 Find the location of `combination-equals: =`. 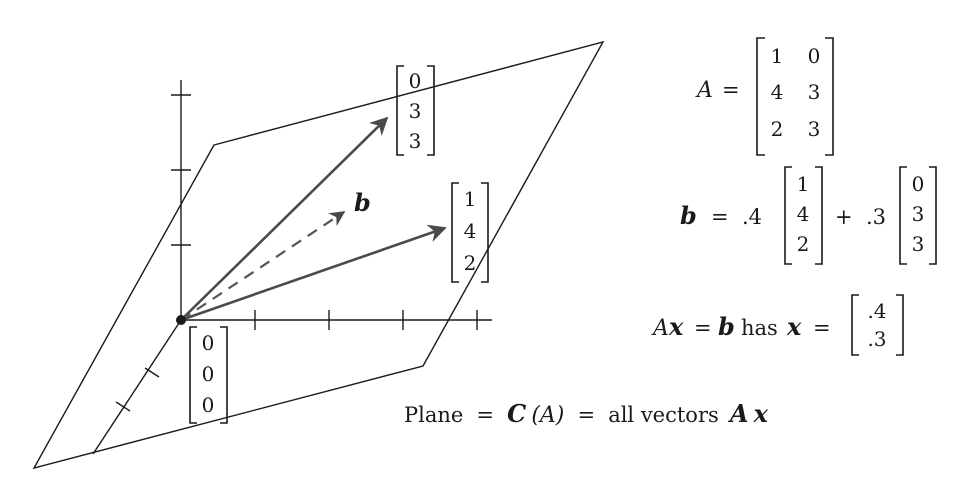

combination-equals: = is located at coordinates (720, 217).